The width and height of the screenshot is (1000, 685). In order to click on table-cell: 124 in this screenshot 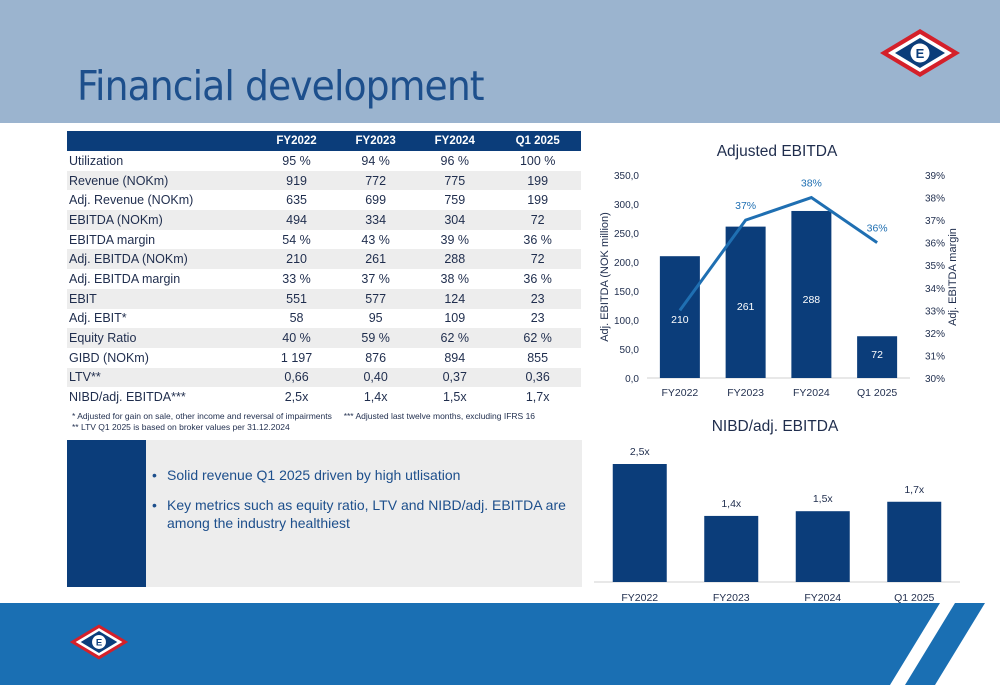, I will do `click(455, 298)`.